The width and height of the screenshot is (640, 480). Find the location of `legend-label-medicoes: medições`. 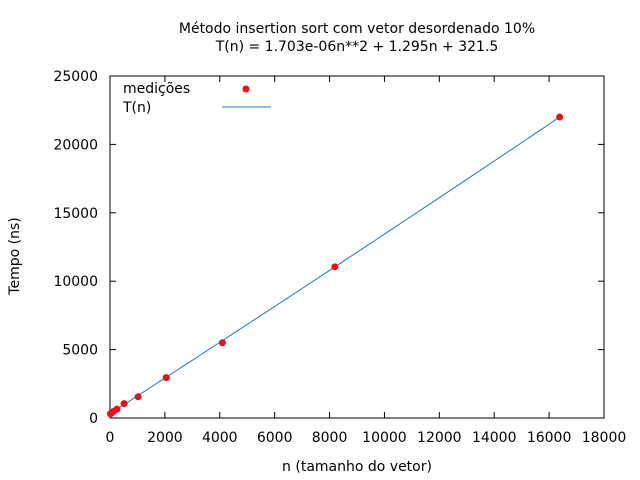

legend-label-medicoes: medições is located at coordinates (156, 89).